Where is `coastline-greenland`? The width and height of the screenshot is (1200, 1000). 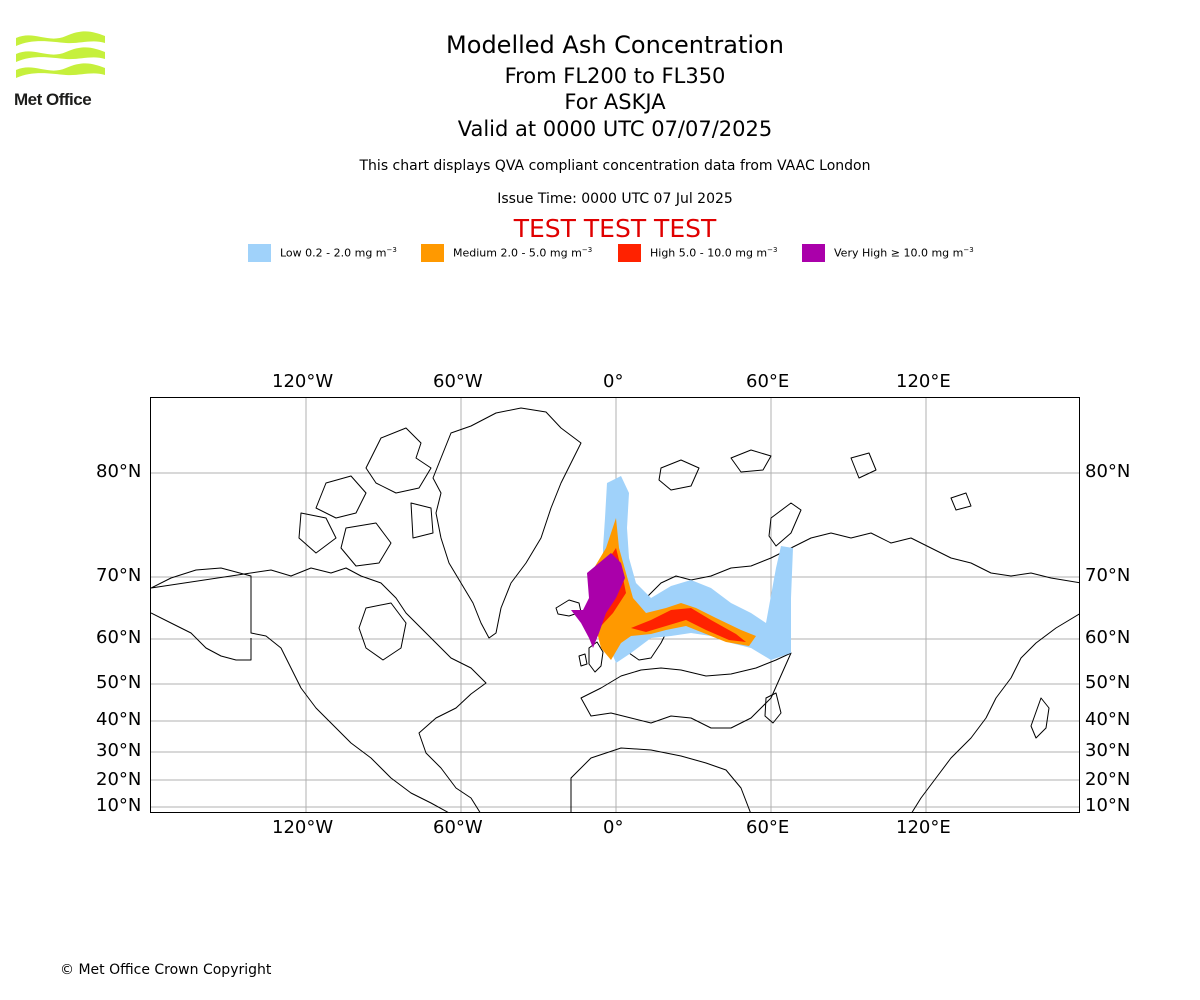 coastline-greenland is located at coordinates (507, 523).